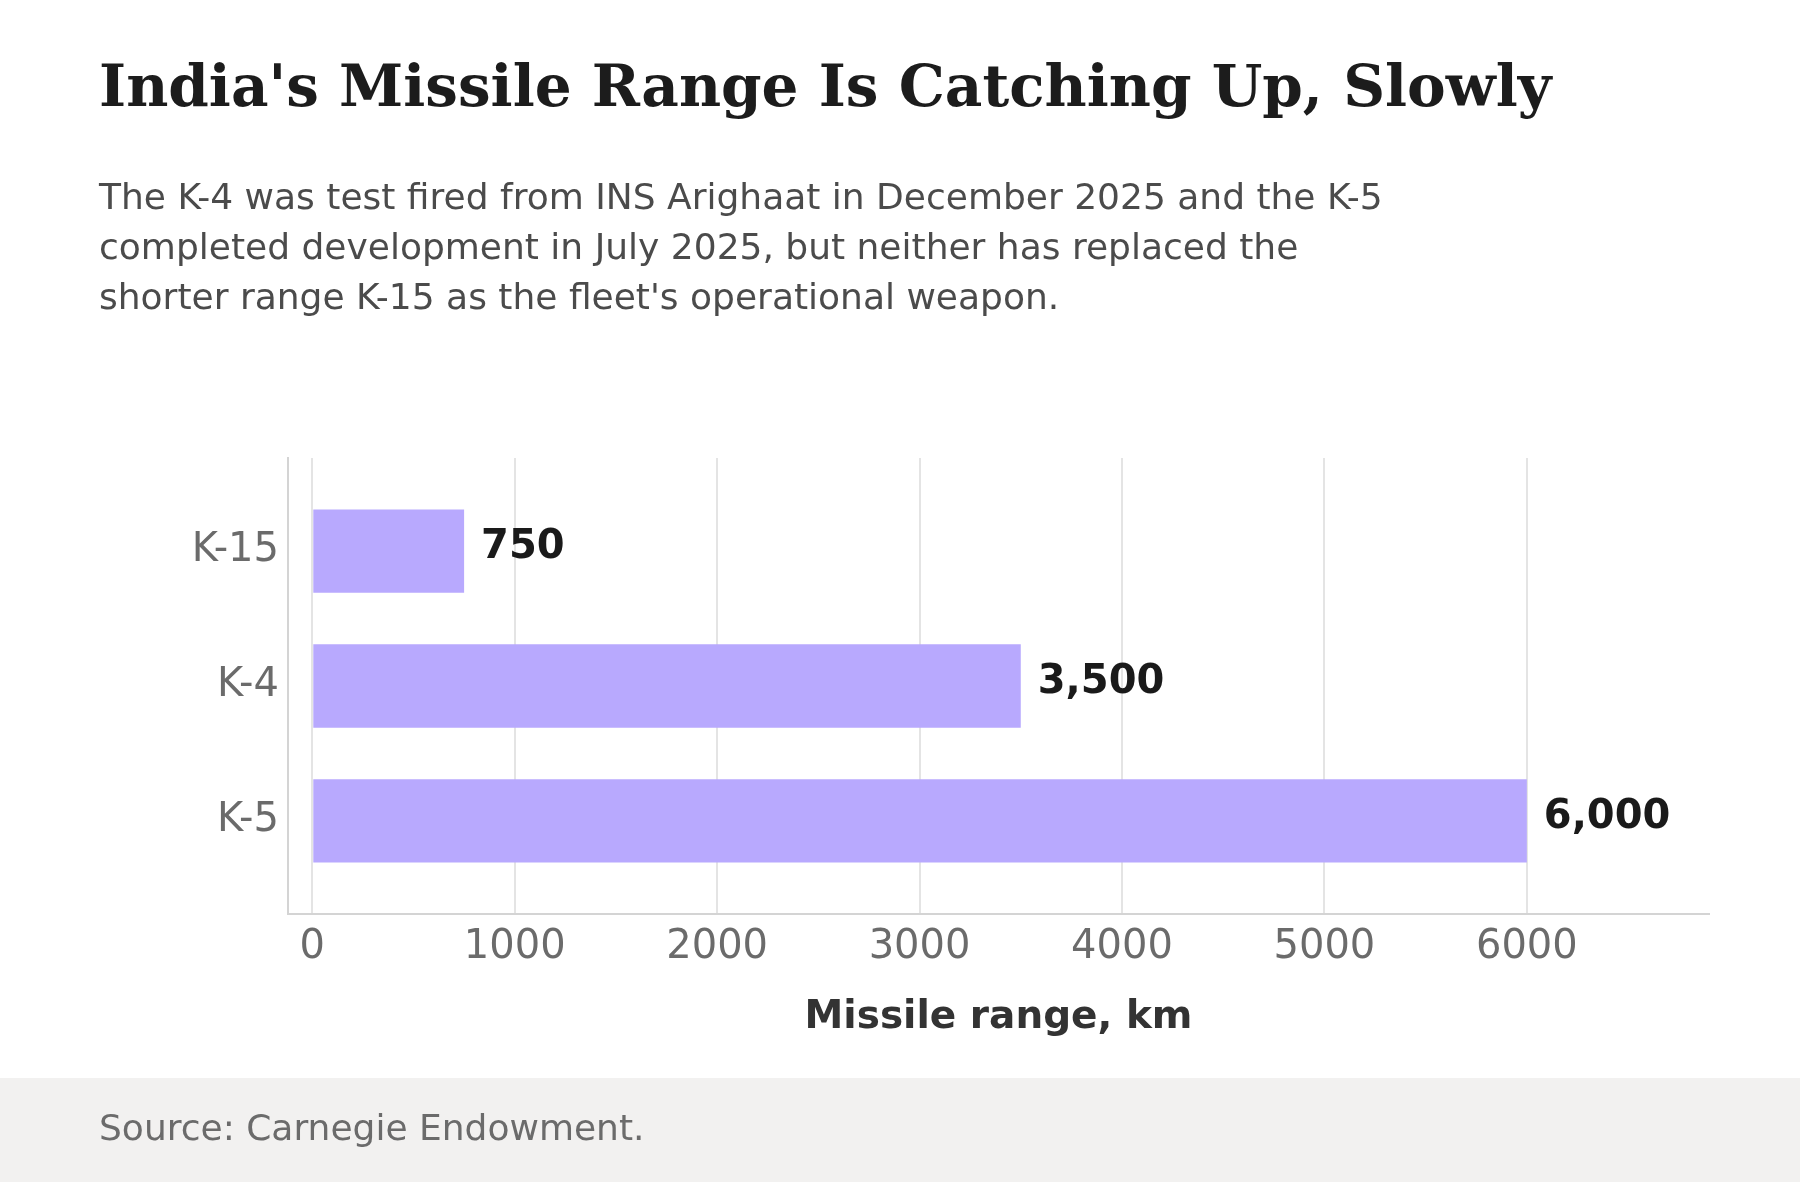 This screenshot has width=1800, height=1182. What do you see at coordinates (312, 944) in the screenshot?
I see `x-tick-label: 0` at bounding box center [312, 944].